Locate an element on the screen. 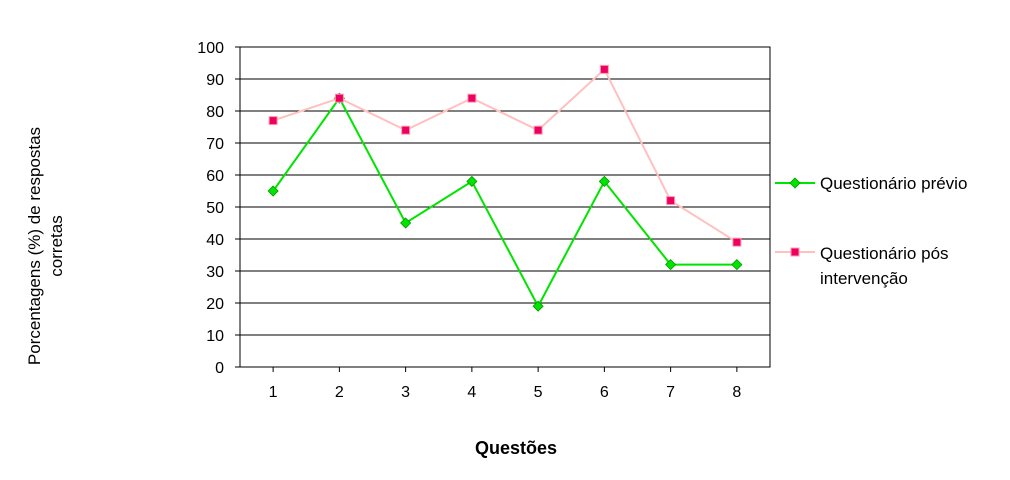  y-axis-title-line-1: Porcentagens (%) de respostas is located at coordinates (34, 246).